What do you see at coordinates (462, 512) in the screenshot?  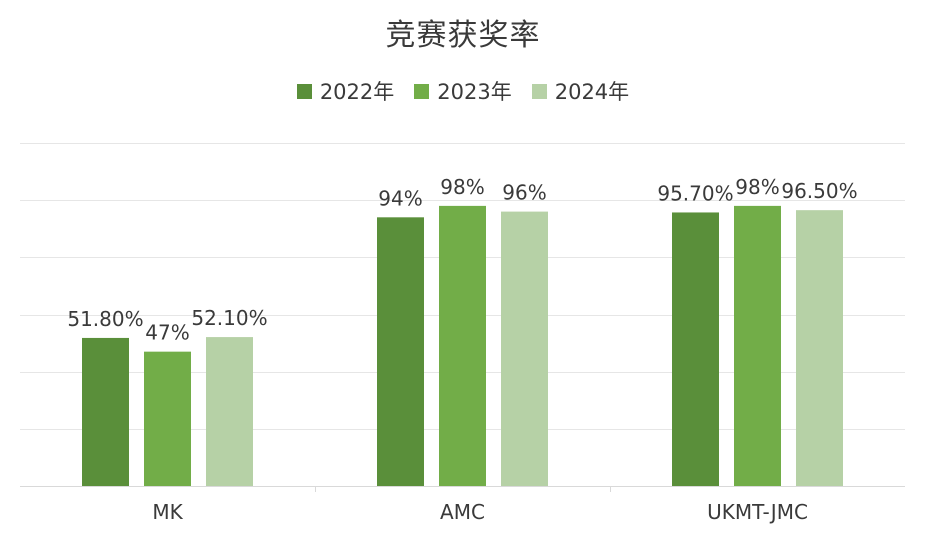 I see `x-tick-label: AMC` at bounding box center [462, 512].